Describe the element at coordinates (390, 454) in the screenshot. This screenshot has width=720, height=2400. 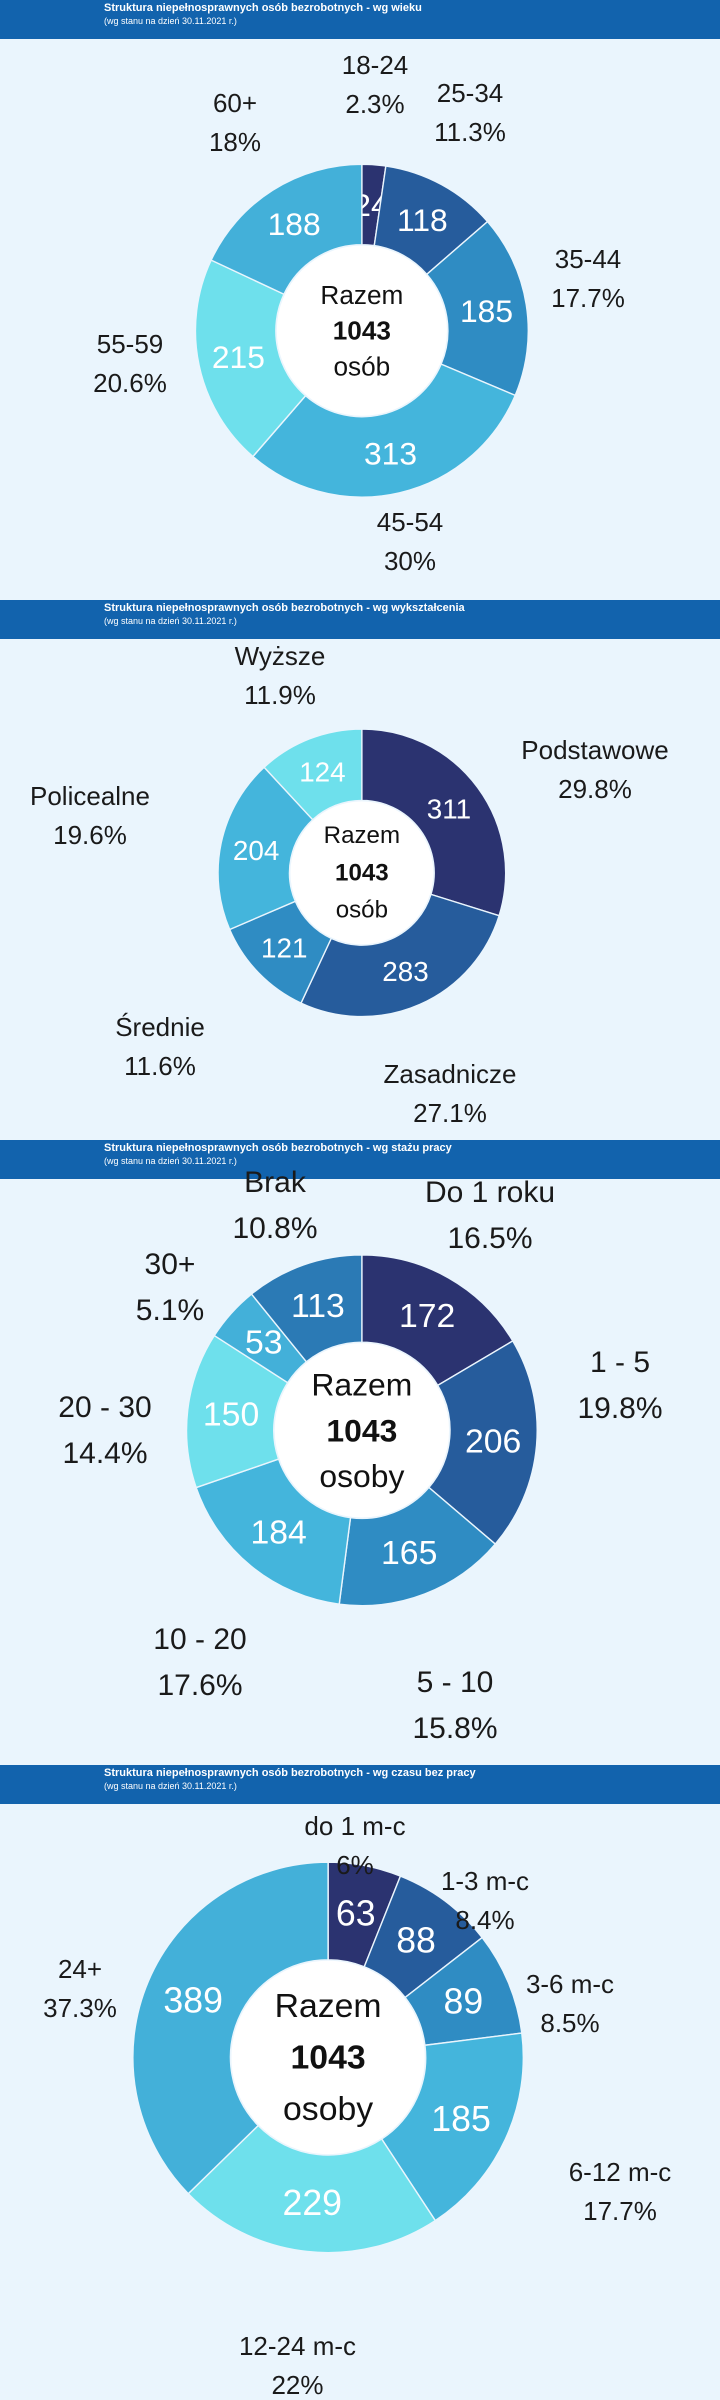
I see `slice-value-label: 313` at that location.